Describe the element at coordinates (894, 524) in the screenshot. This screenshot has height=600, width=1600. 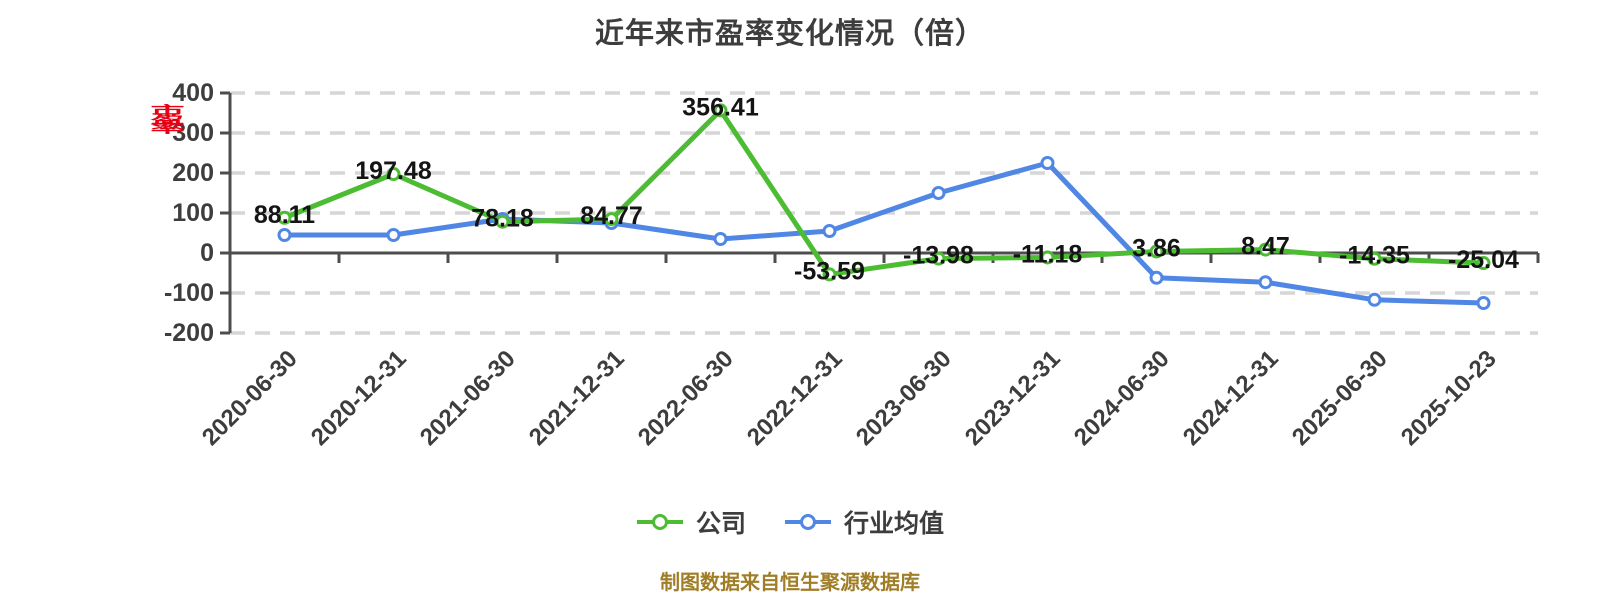
I see `legend-label-industry: 行业均值` at that location.